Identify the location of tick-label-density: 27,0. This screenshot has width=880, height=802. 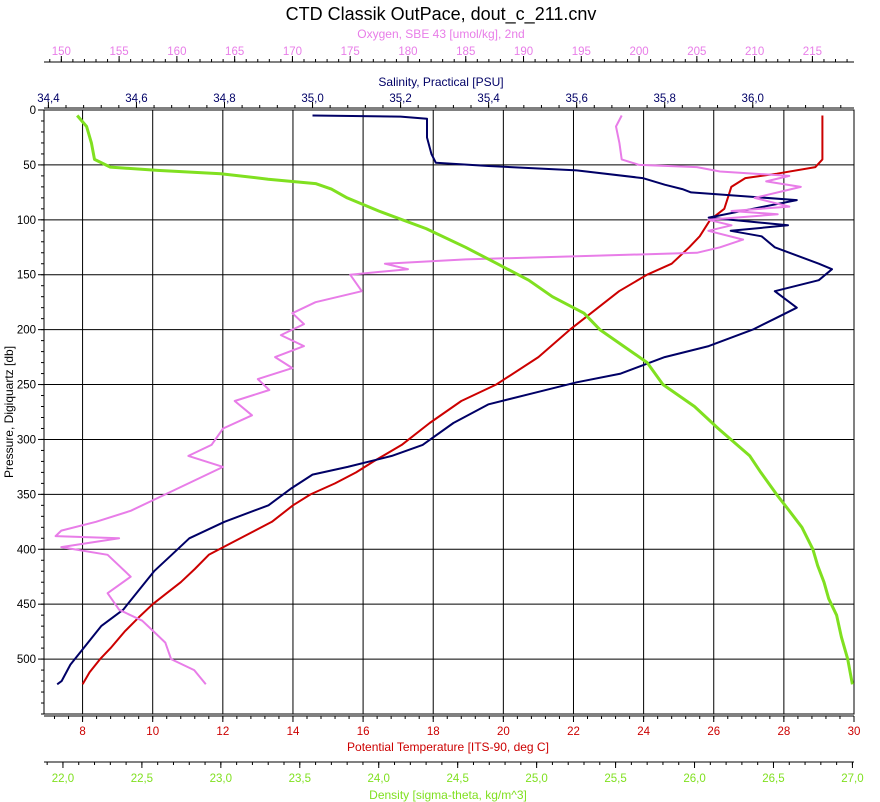
(852, 779).